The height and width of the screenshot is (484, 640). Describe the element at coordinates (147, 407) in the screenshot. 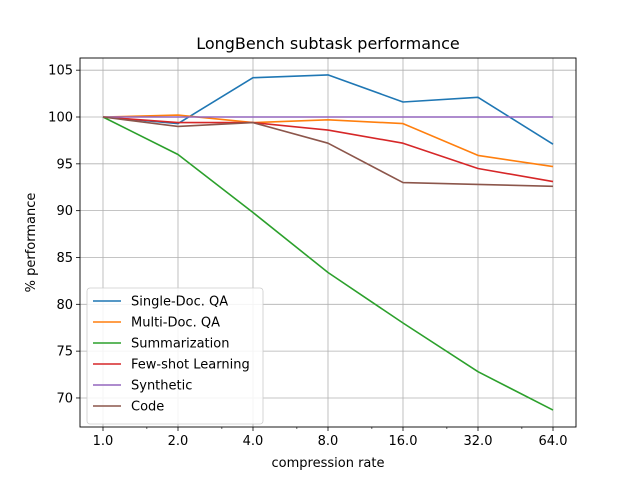

I see `legend-label: Code` at that location.